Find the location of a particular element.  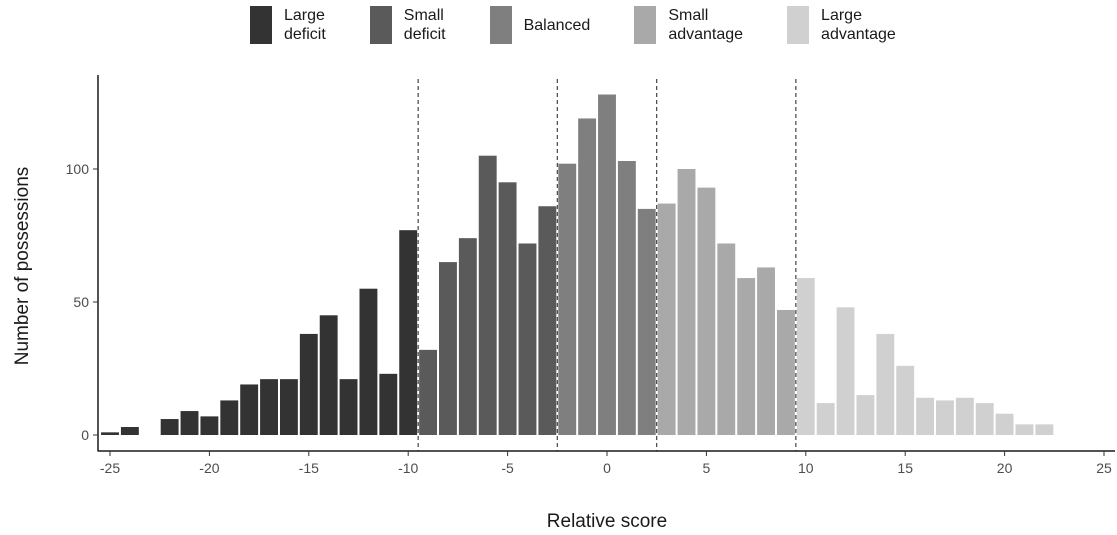

legend-item-large-advantage: Large advantage is located at coordinates (841, 25).